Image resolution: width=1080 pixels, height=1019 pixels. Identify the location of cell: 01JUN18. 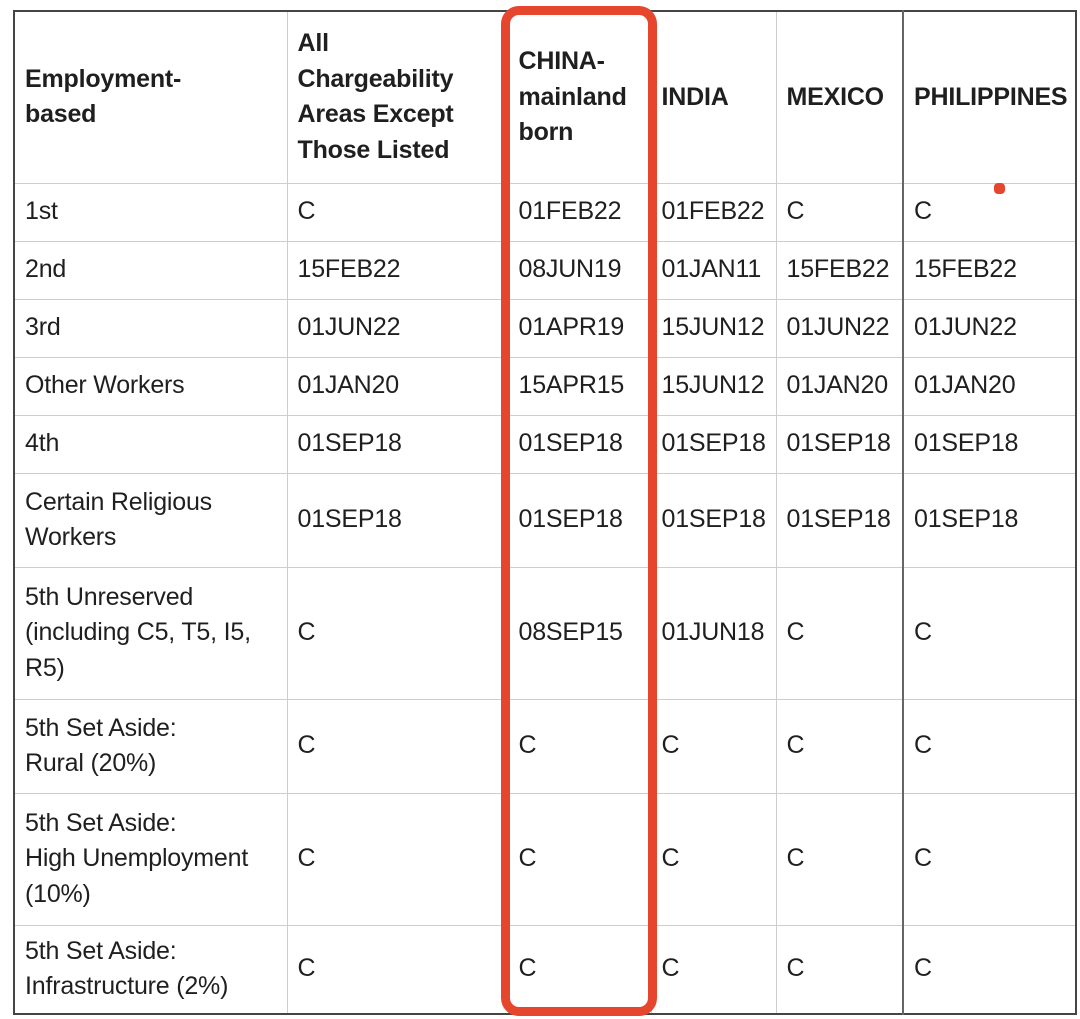
(713, 633).